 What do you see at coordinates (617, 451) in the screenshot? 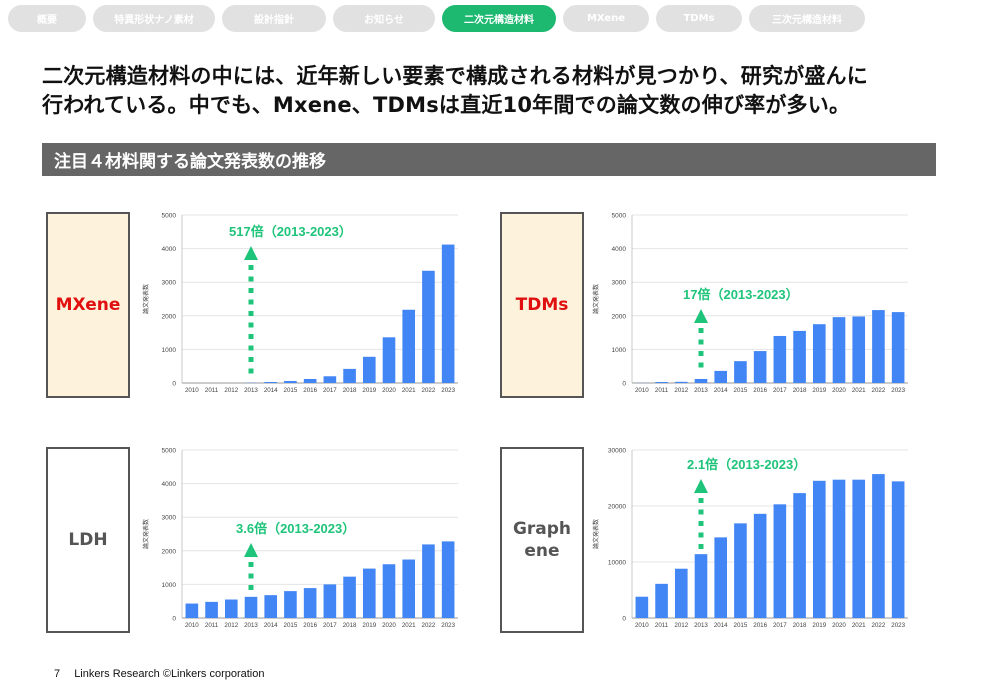
I see `y-tick-label: 30000` at bounding box center [617, 451].